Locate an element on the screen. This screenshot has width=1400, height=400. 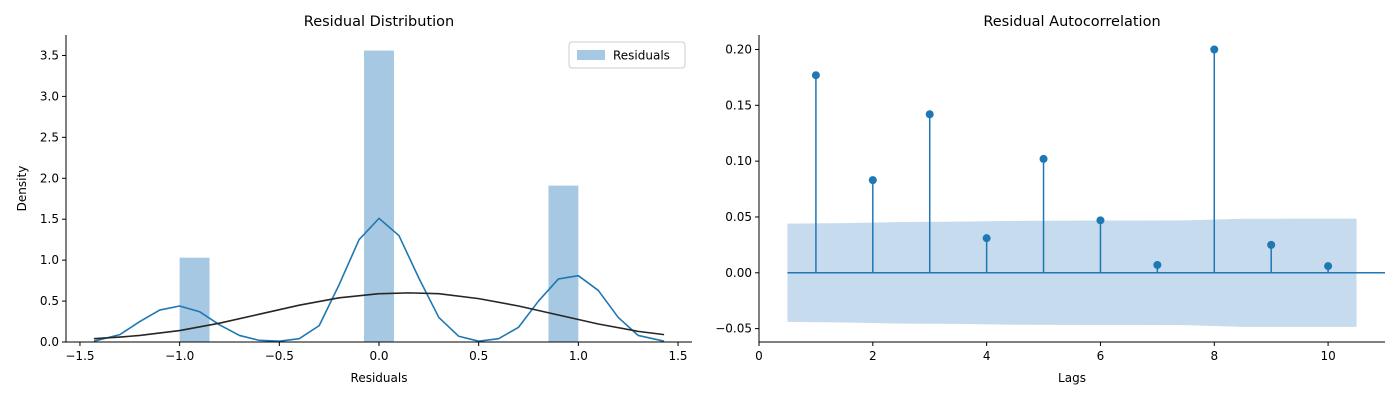
y-tick-label: 0.0 is located at coordinates (49, 342).